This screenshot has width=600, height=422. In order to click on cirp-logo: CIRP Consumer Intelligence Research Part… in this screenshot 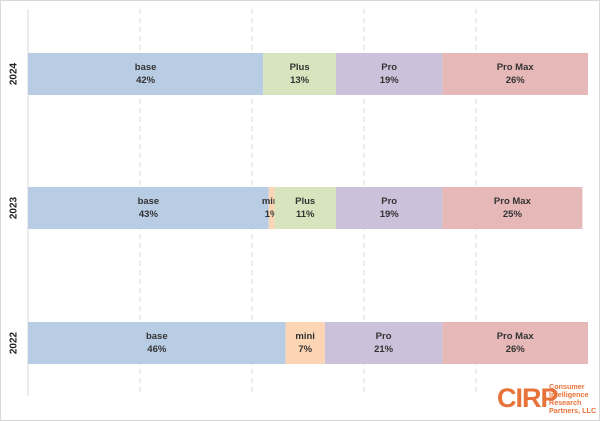, I will do `click(547, 398)`.